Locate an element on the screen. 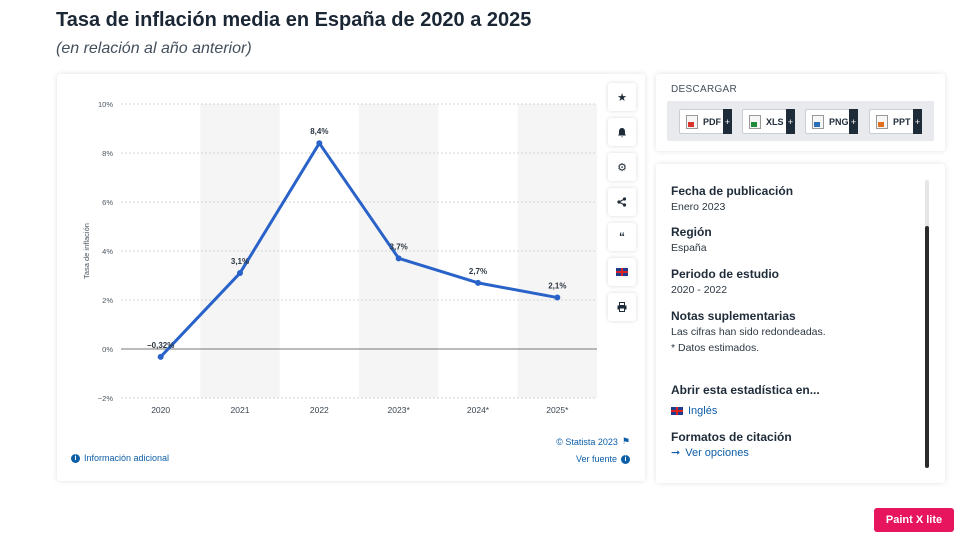 This screenshot has width=964, height=541. data-label: 3,1% is located at coordinates (240, 261).